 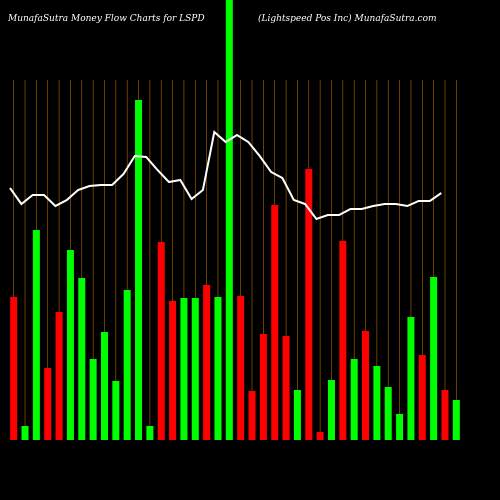 I want to click on chart-subtitle: (Lightspeed Pos Inc) MunafaSutra.com, so click(x=347, y=19).